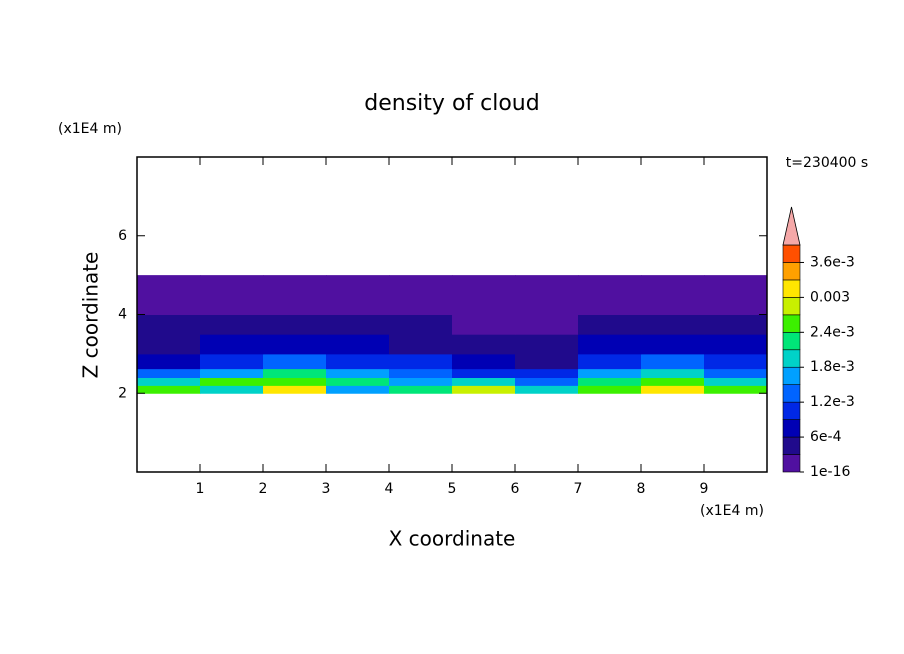 The width and height of the screenshot is (904, 654). Describe the element at coordinates (200, 489) in the screenshot. I see `x-tick-label: 1` at that location.